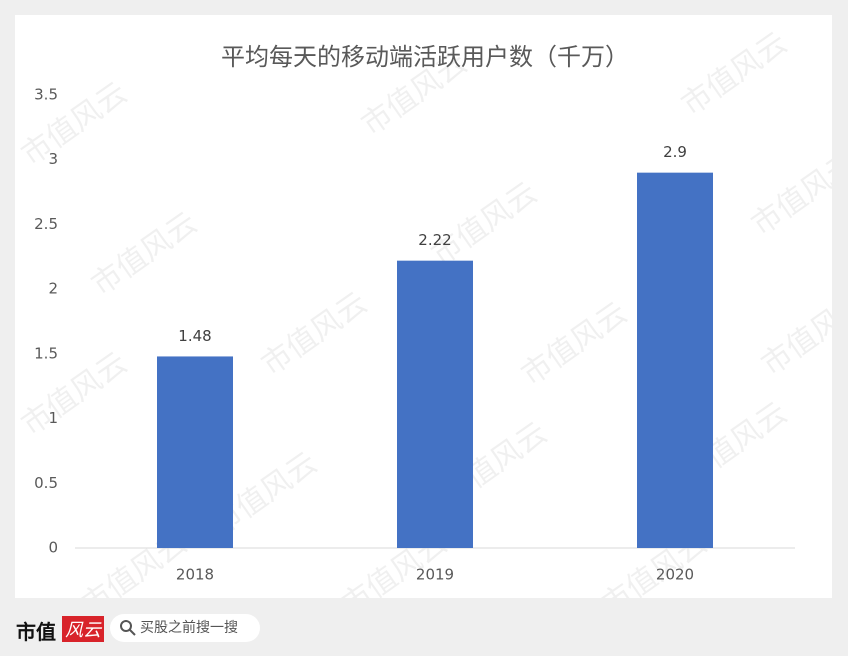 Image resolution: width=848 pixels, height=656 pixels. Describe the element at coordinates (53, 418) in the screenshot. I see `y-tick-label: 1` at that location.